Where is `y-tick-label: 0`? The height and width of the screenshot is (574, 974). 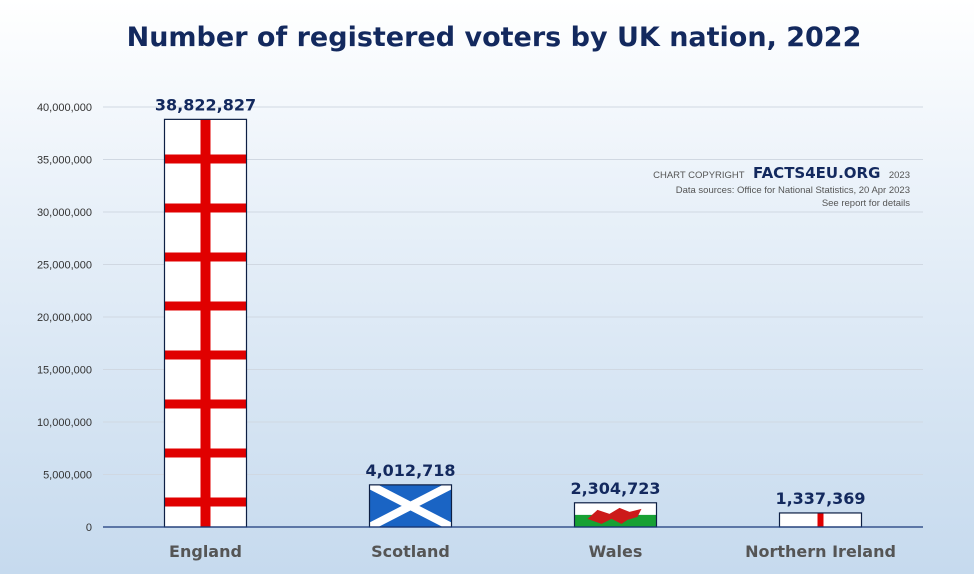
y-tick-label: 0 is located at coordinates (89, 528).